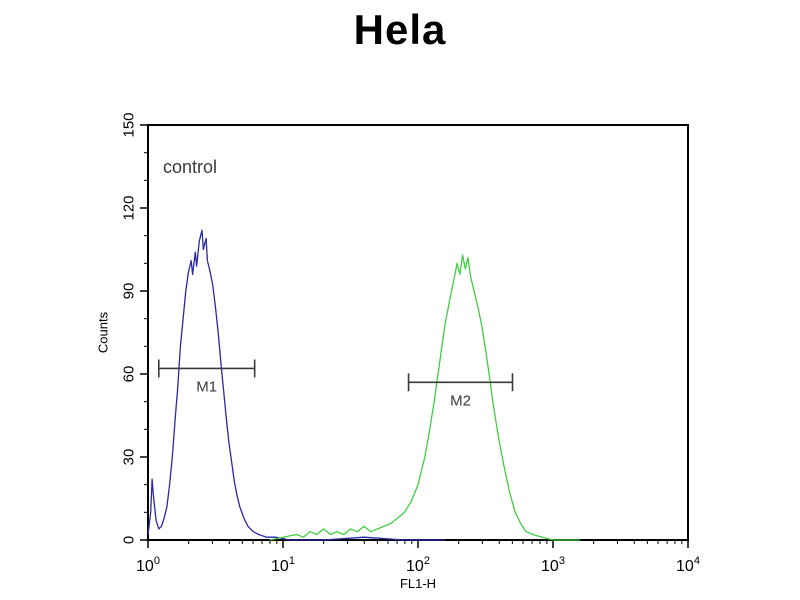 The image size is (800, 600). Describe the element at coordinates (460, 400) in the screenshot. I see `marker-label: M2` at that location.